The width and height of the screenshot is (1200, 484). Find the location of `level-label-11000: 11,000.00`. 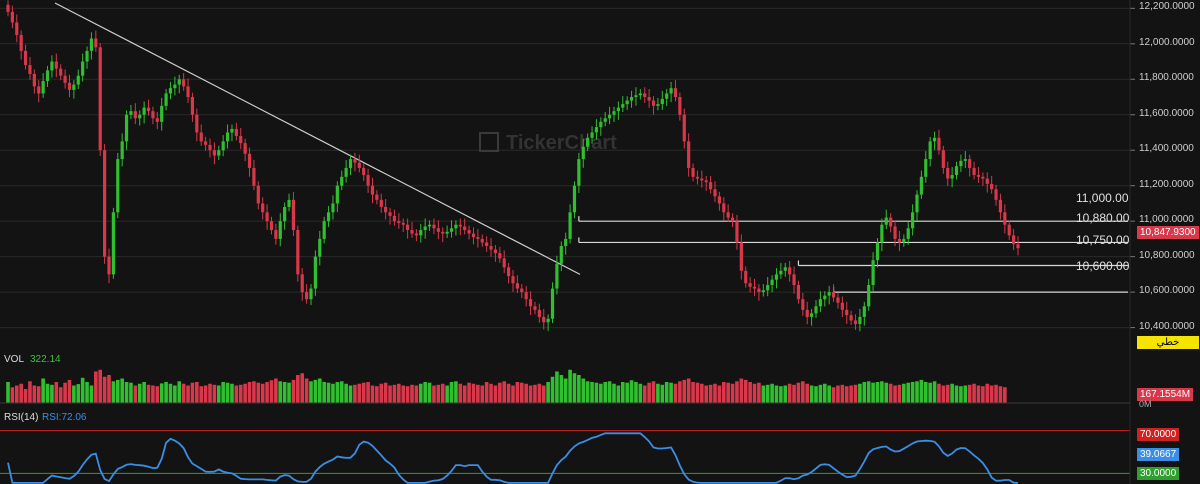

level-label-11000: 11,000.00 is located at coordinates (1102, 198).